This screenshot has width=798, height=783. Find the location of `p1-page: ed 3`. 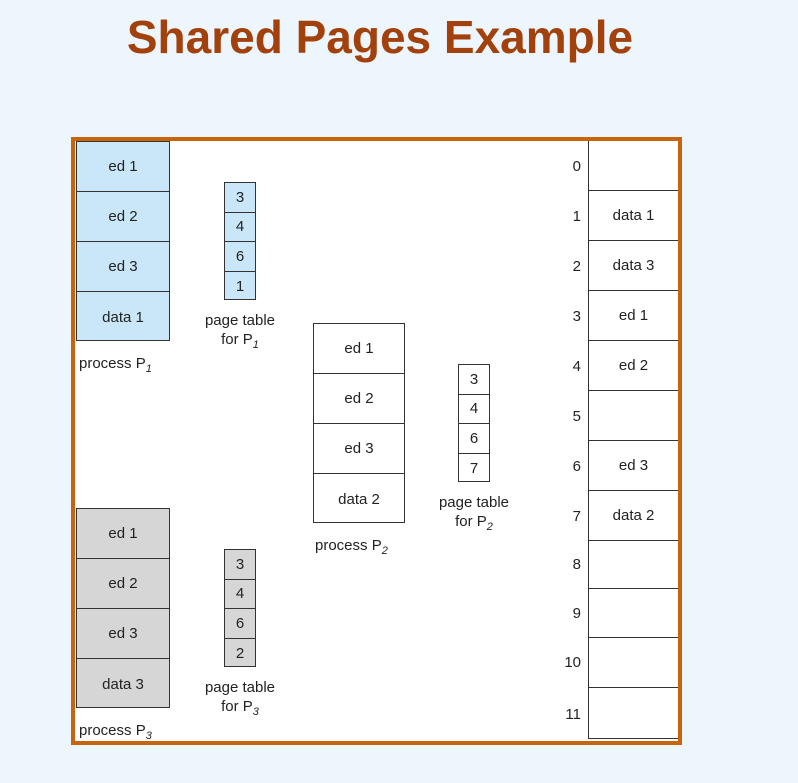

p1-page: ed 3 is located at coordinates (123, 267).